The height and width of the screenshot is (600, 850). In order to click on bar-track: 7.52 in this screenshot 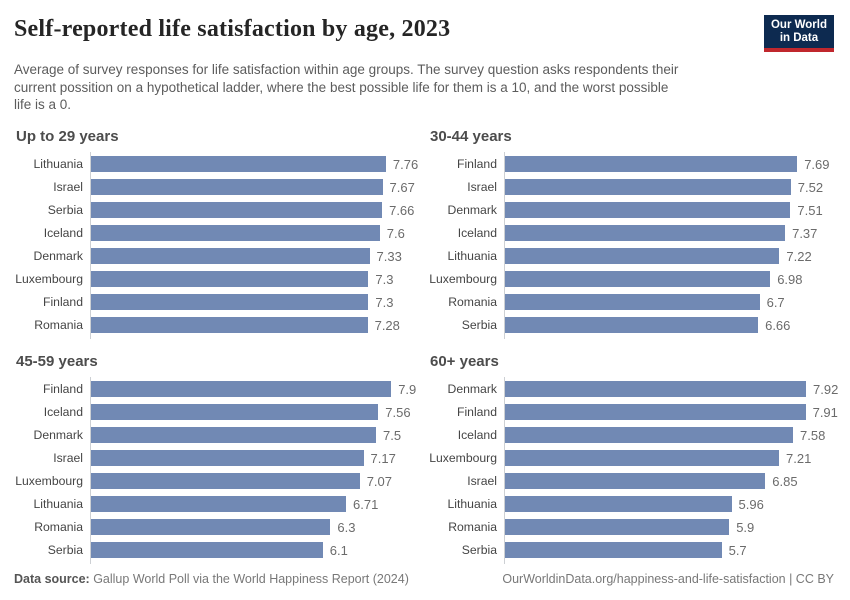, I will do `click(669, 187)`.